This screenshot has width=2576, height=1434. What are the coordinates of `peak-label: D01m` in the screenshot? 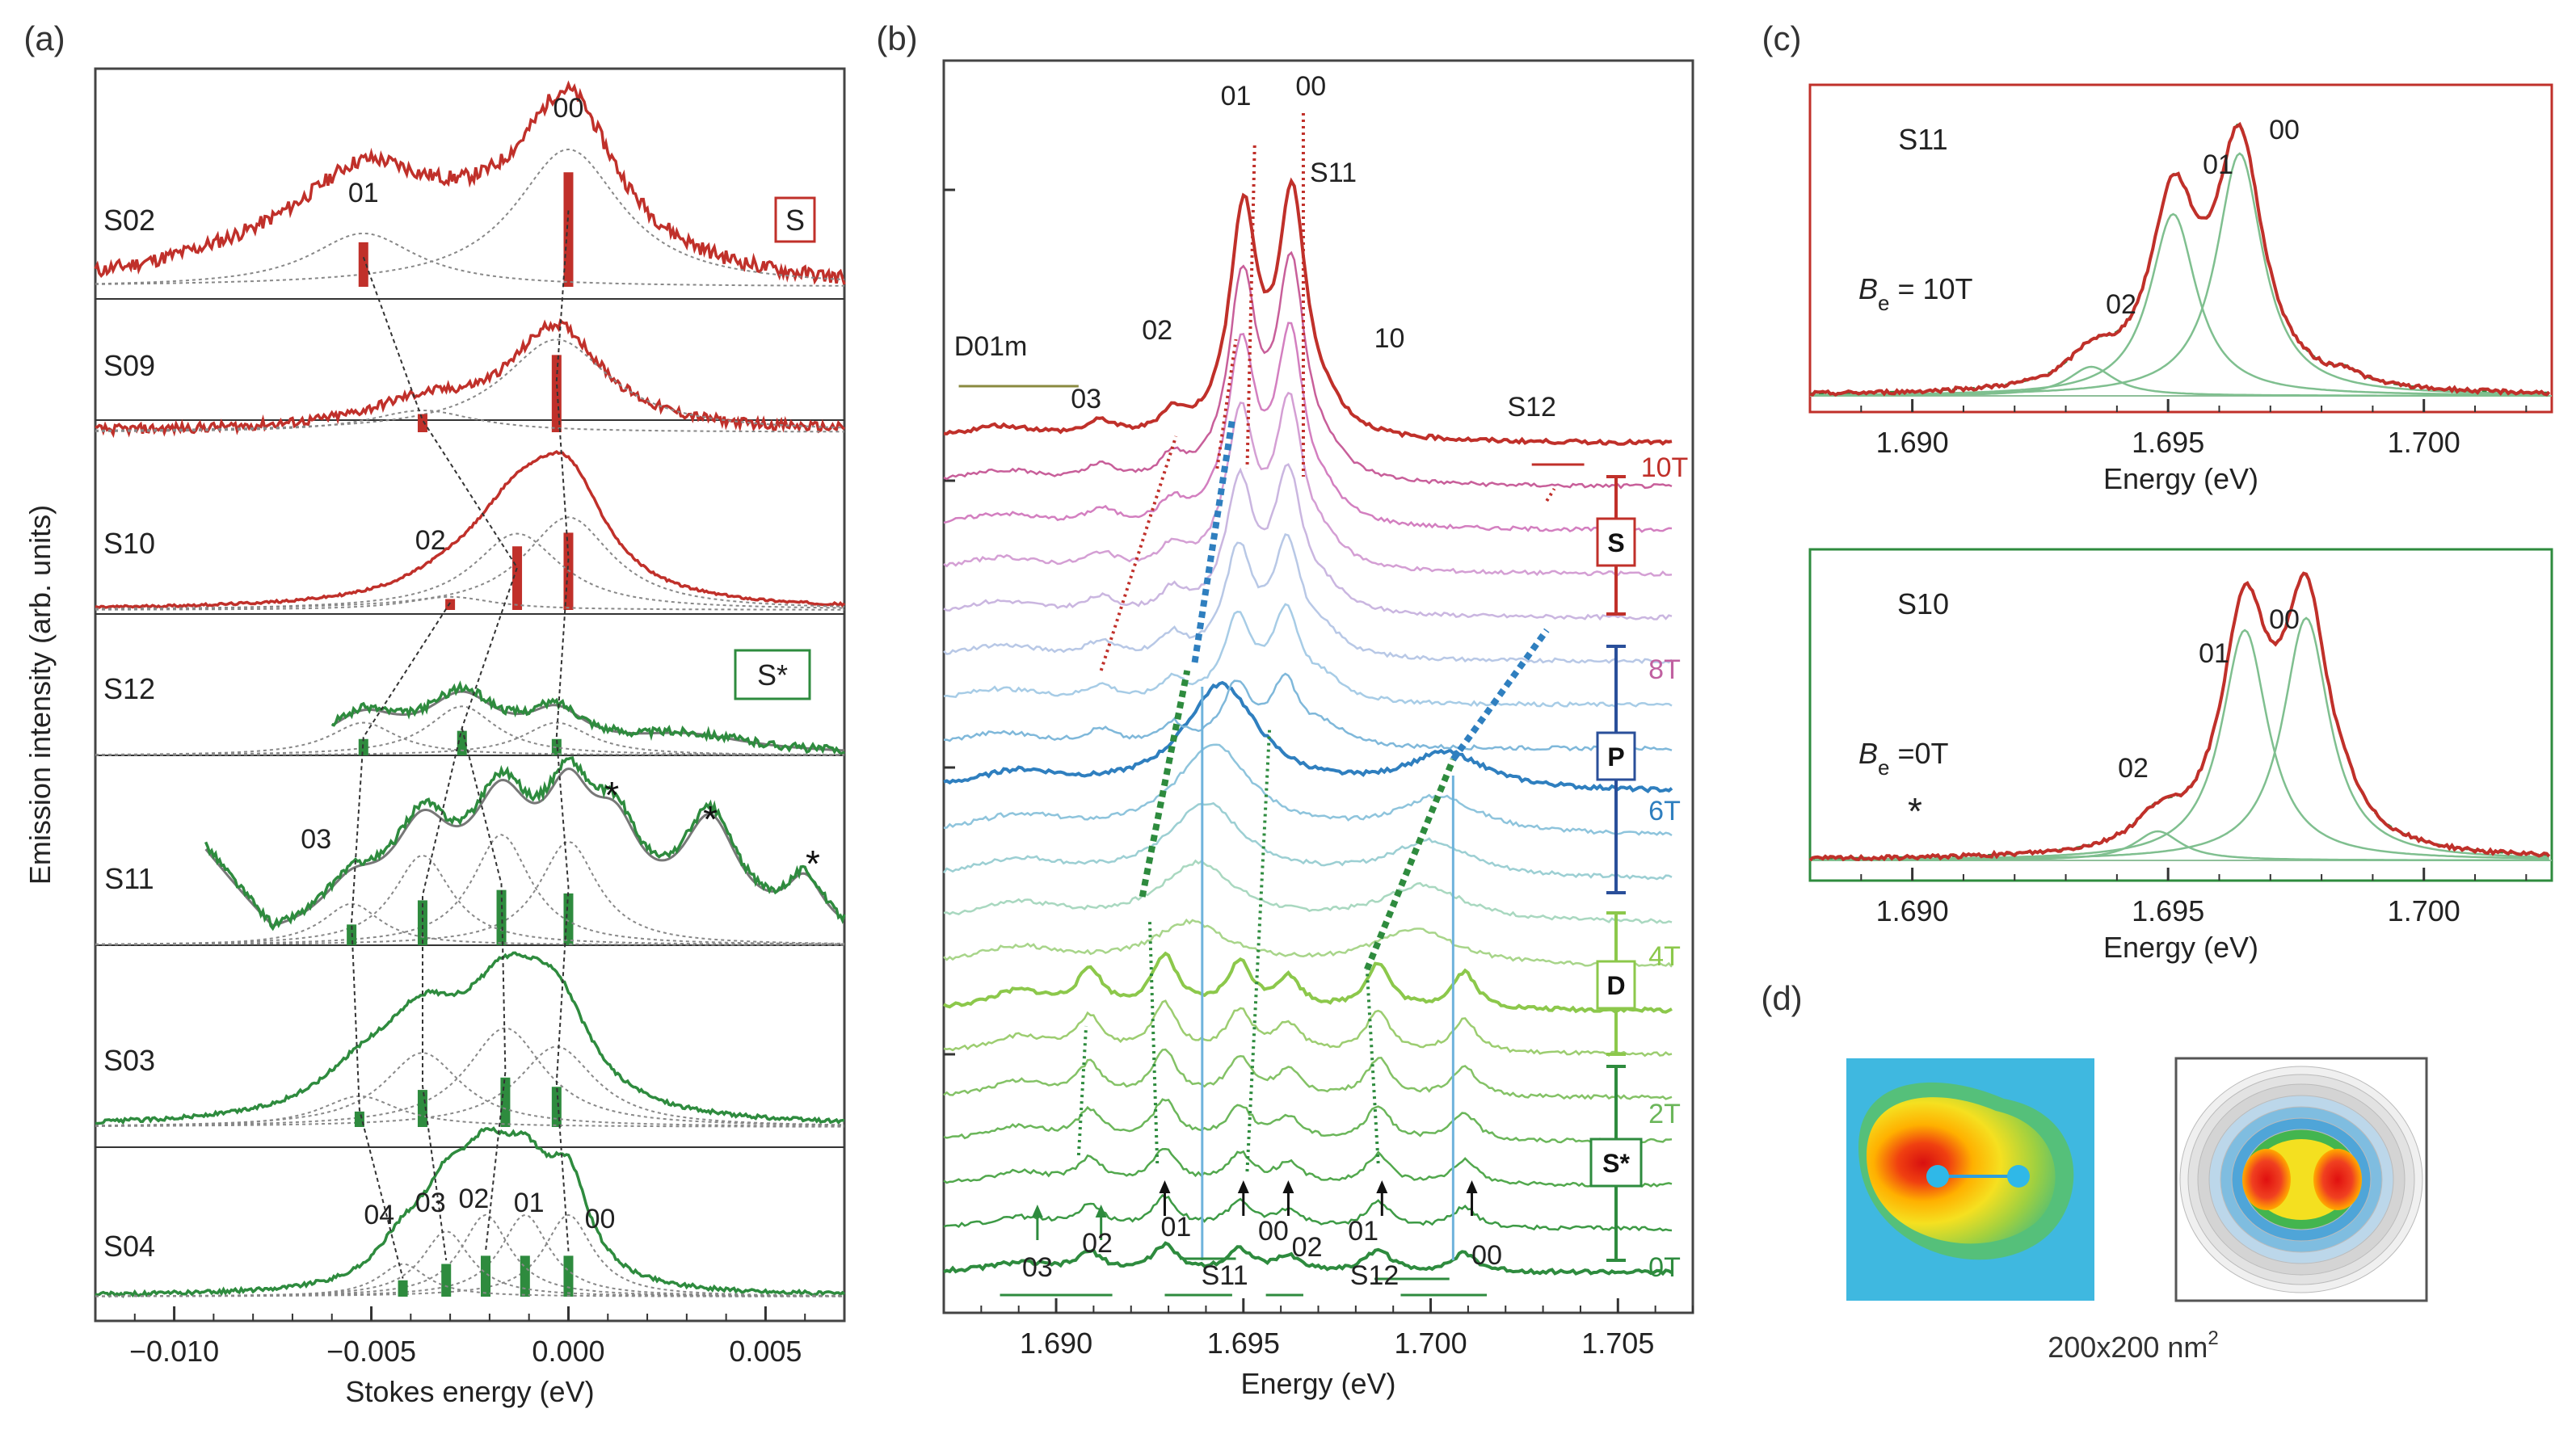 It's located at (991, 346).